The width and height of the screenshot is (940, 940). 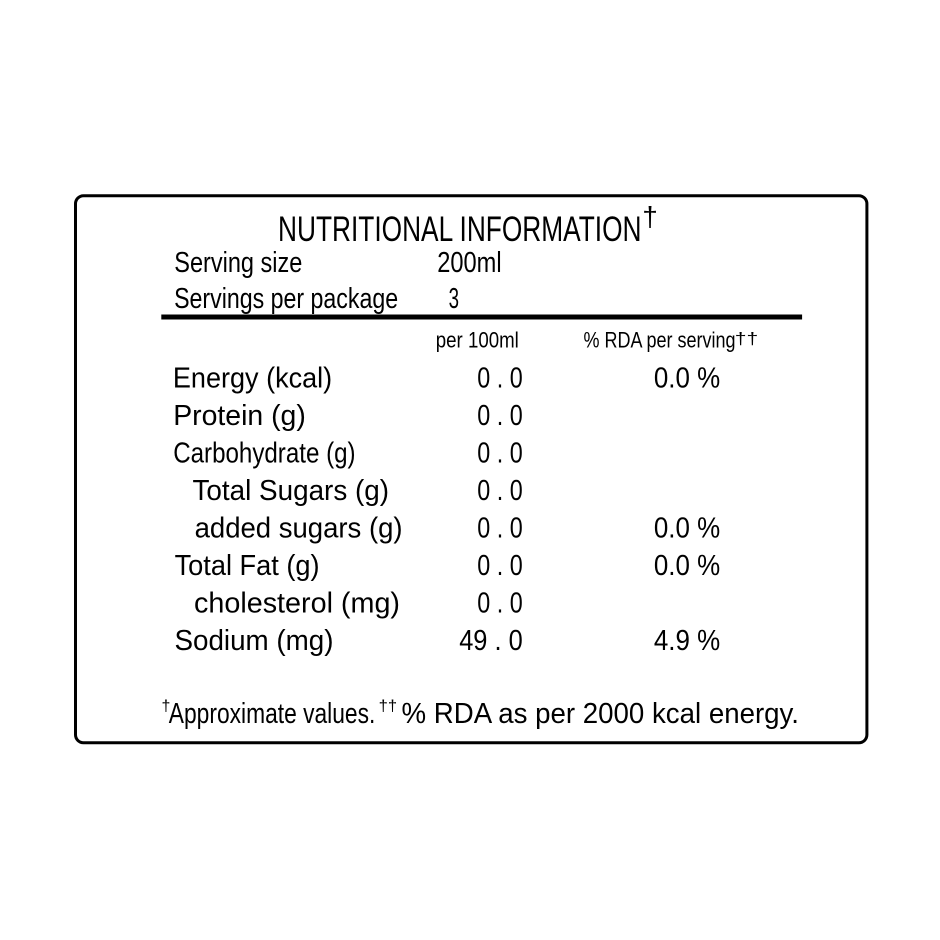 I want to click on svg-text: Sodium (mg), so click(x=254, y=641).